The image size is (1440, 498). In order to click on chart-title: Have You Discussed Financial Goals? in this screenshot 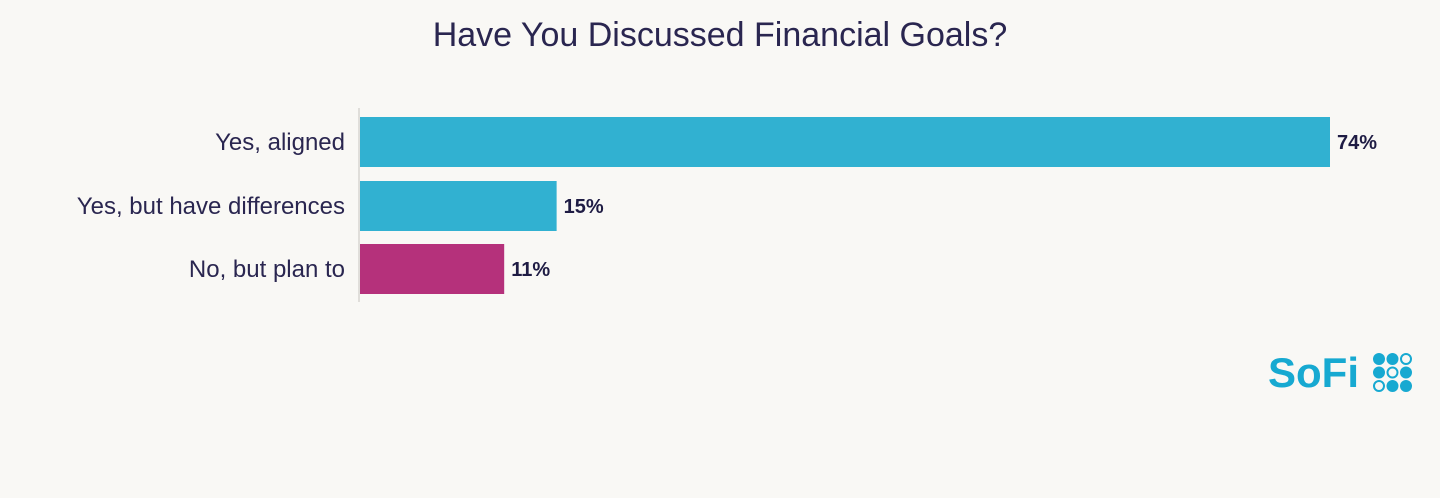, I will do `click(720, 35)`.